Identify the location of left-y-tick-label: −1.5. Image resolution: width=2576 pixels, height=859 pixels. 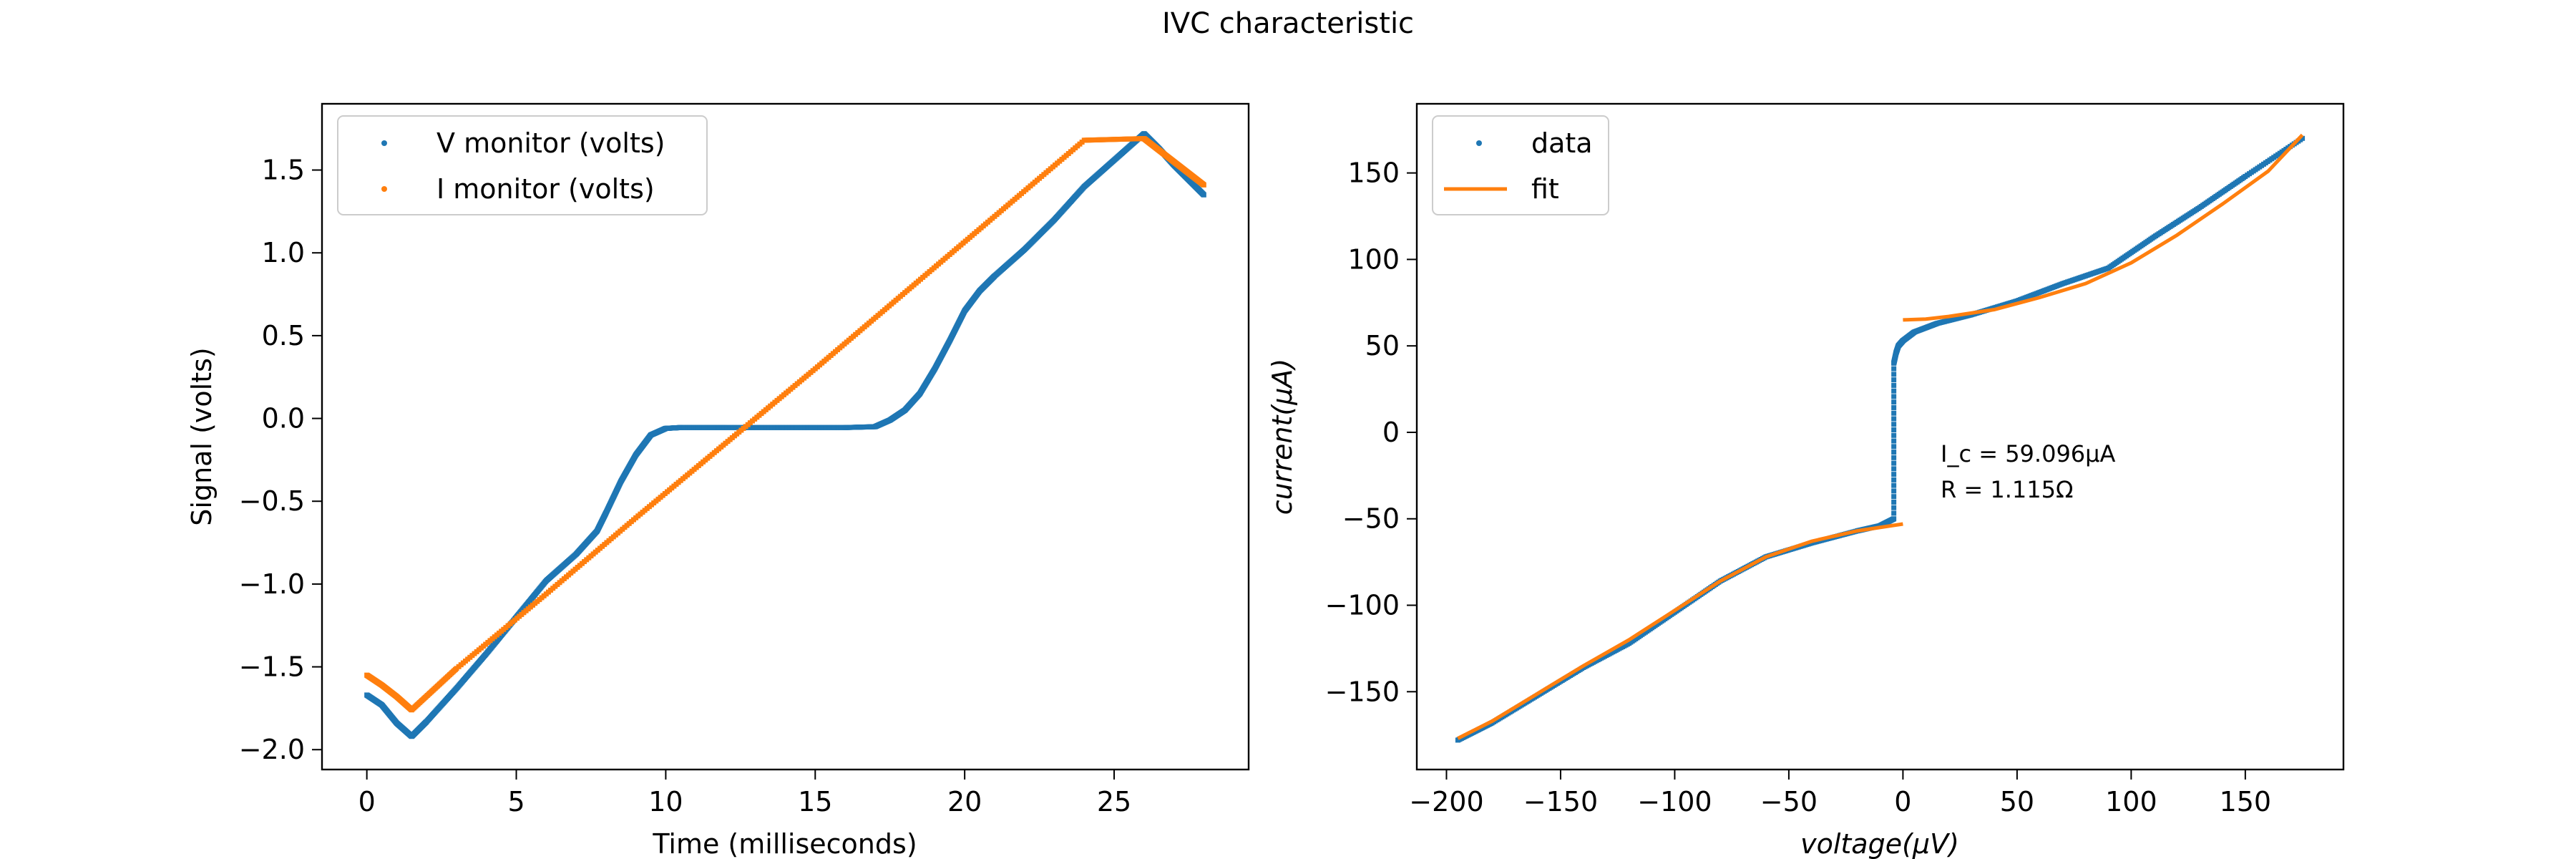
(272, 667).